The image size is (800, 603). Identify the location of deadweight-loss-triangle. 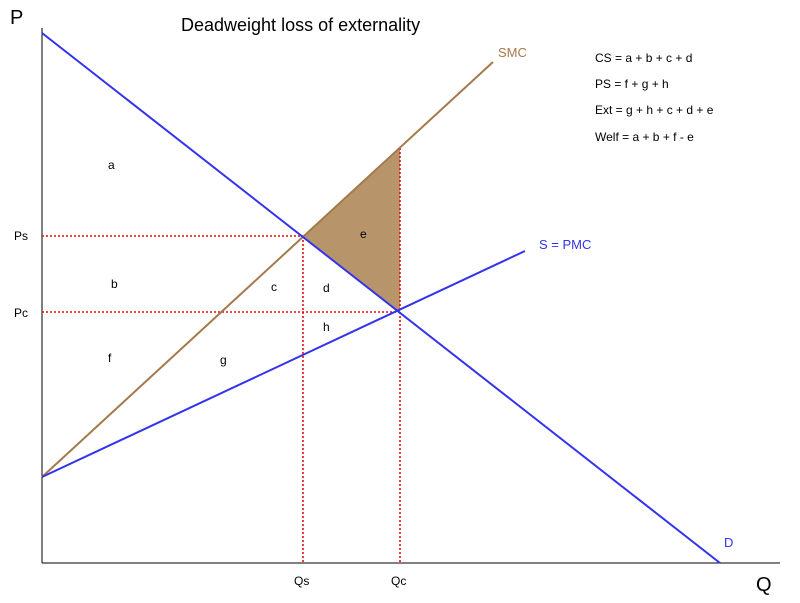
(351, 230).